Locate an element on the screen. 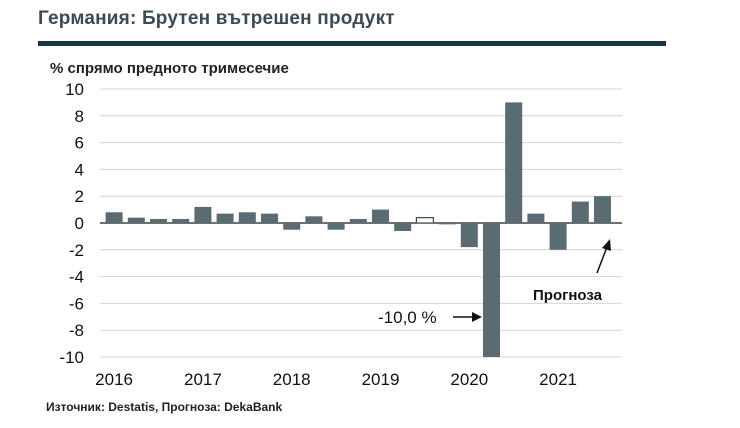  bar-2021-q2 is located at coordinates (580, 212).